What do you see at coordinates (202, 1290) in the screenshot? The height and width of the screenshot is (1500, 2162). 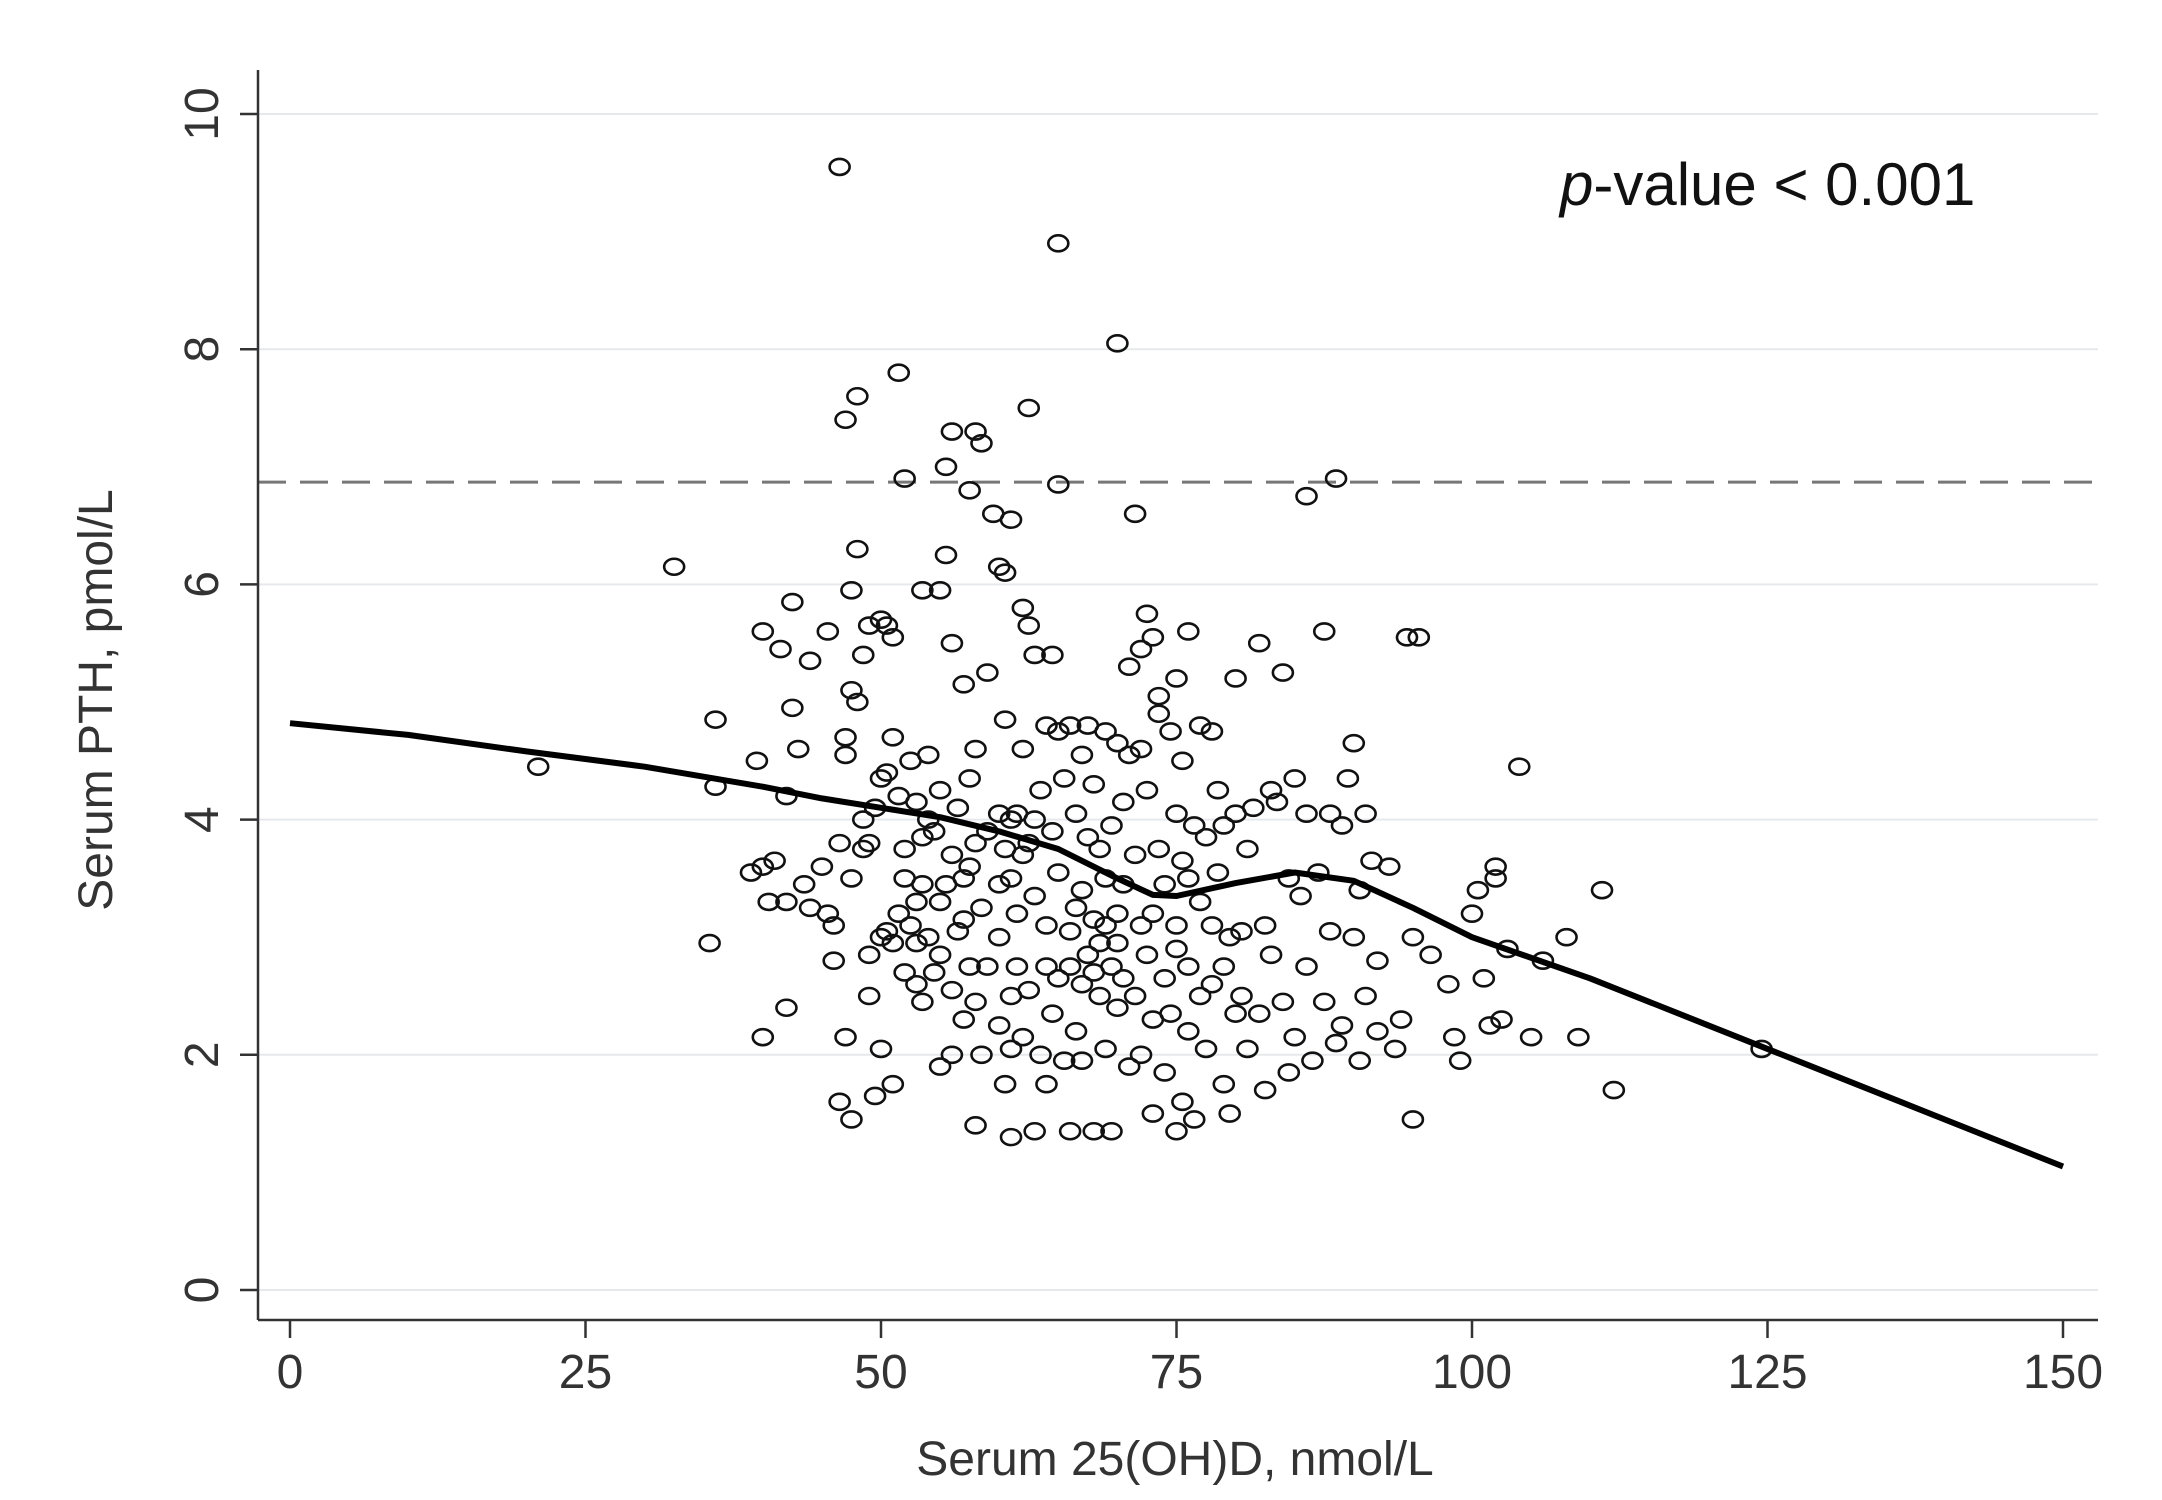 I see `y-tick-label: 0` at bounding box center [202, 1290].